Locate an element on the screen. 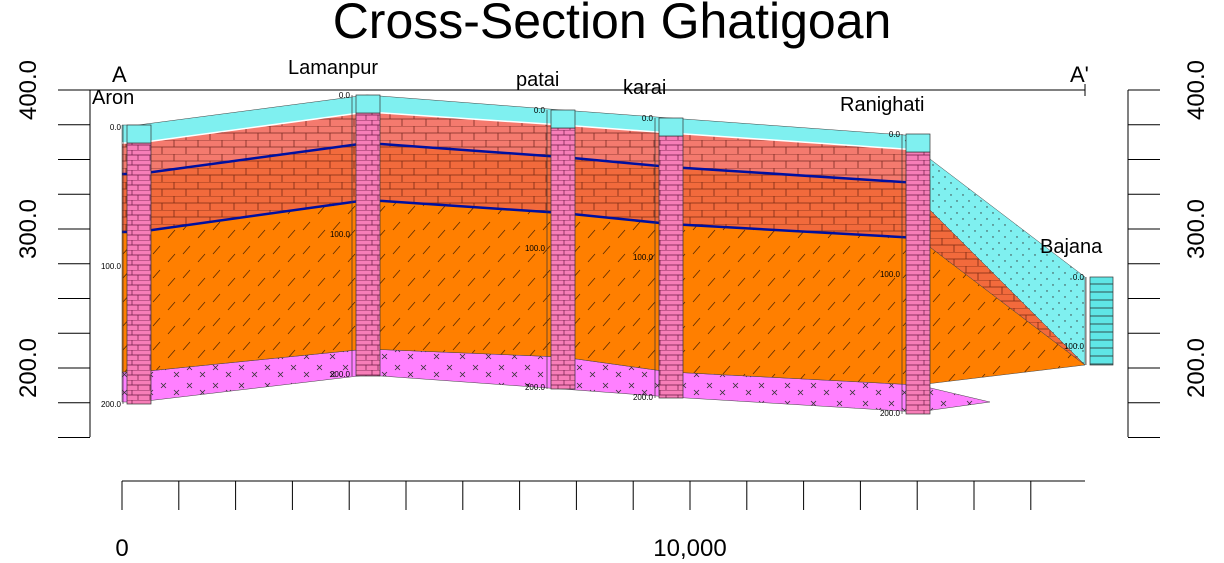 The image size is (1224, 563). section-start: A is located at coordinates (119, 74).